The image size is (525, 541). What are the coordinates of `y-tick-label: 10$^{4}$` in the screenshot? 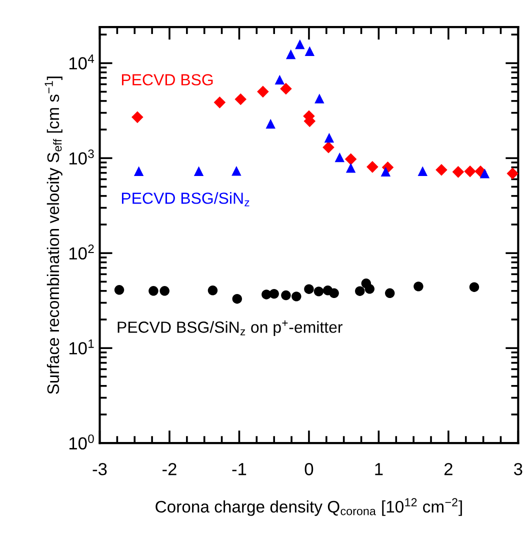 It's located at (81, 62).